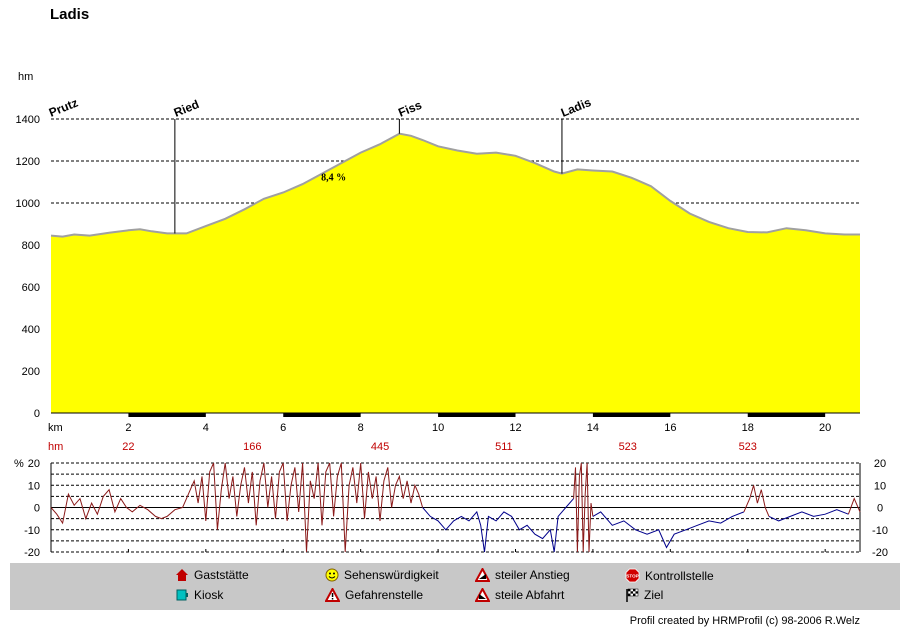 This screenshot has height=628, width=910. What do you see at coordinates (31, 372) in the screenshot?
I see `y-tick-label: 200` at bounding box center [31, 372].